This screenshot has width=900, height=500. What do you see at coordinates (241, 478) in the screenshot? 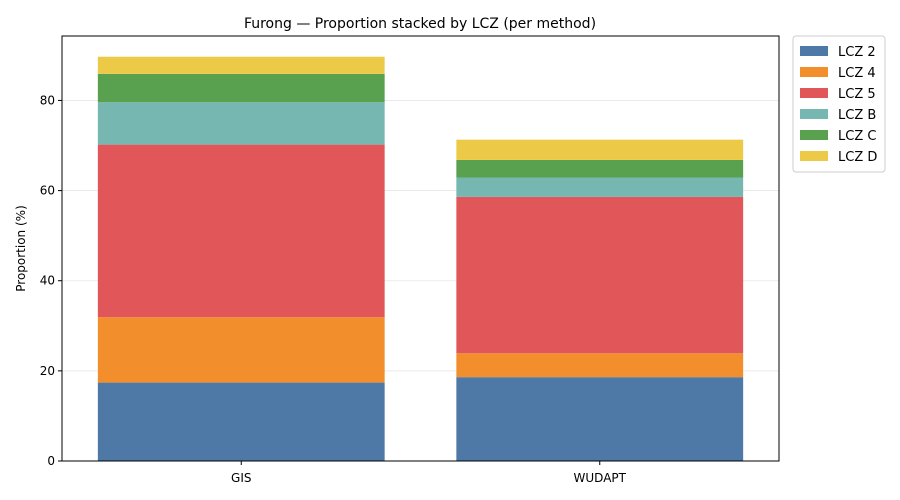
I see `x-tick-label-0: GIS` at bounding box center [241, 478].